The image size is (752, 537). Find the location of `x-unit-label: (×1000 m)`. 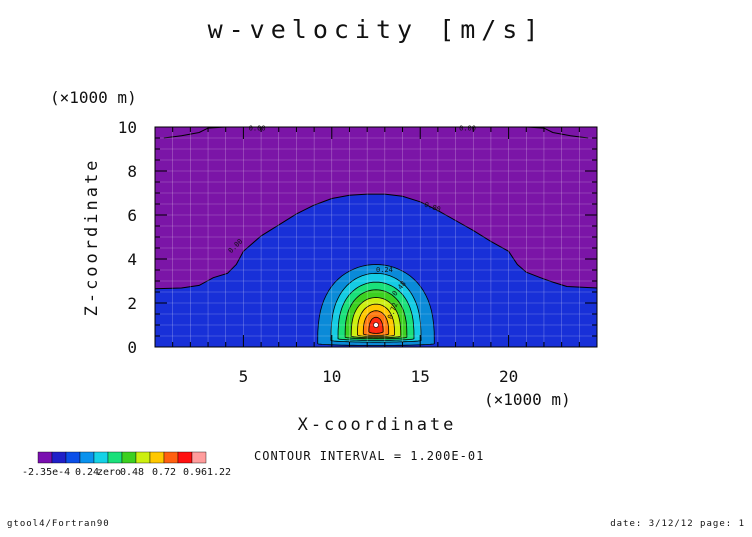

x-unit-label: (×1000 m) is located at coordinates (527, 399).